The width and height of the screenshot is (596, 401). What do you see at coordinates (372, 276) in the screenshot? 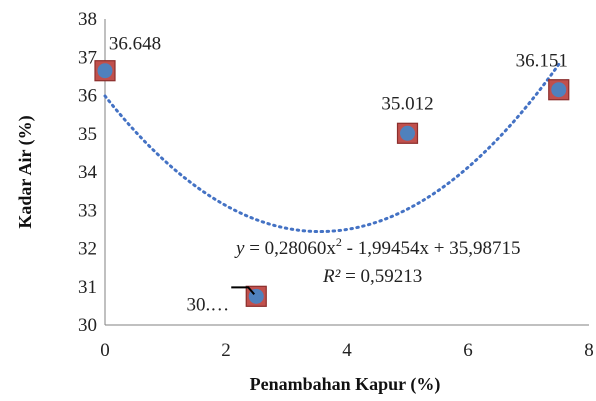
I see `trendline-r-squared: R² = 0,59213` at bounding box center [372, 276].